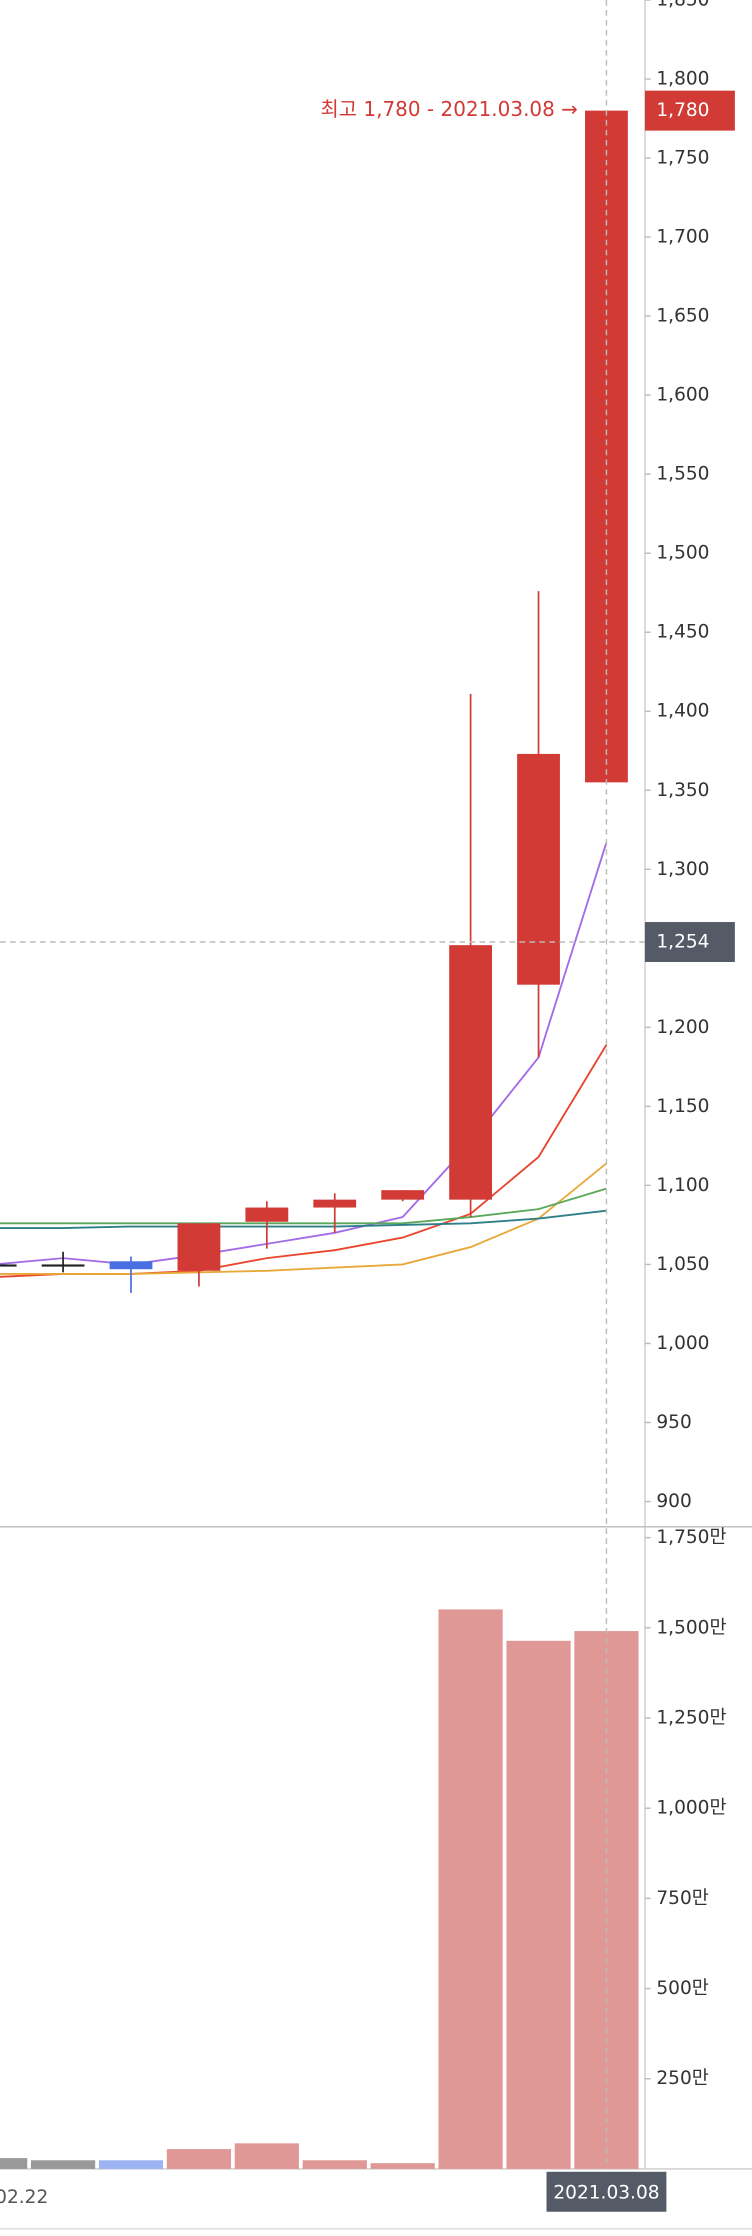  I want to click on y-tick-label: 1,700, so click(682, 237).